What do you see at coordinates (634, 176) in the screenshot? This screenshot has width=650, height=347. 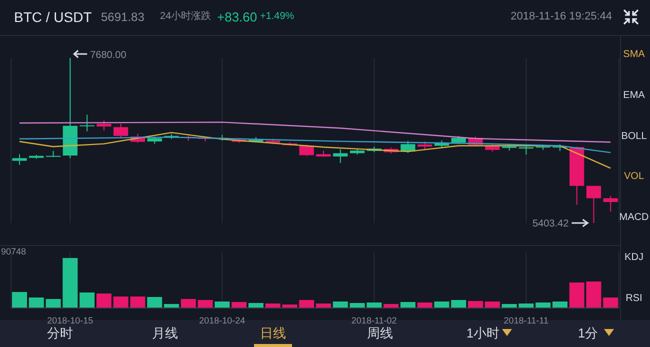 I see `text: VOL` at bounding box center [634, 176].